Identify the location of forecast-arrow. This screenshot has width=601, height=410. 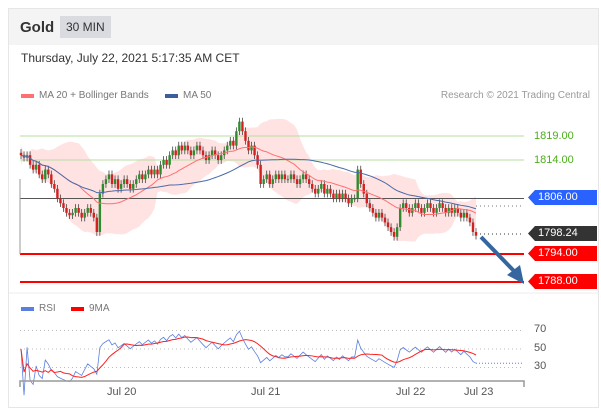
(497, 254).